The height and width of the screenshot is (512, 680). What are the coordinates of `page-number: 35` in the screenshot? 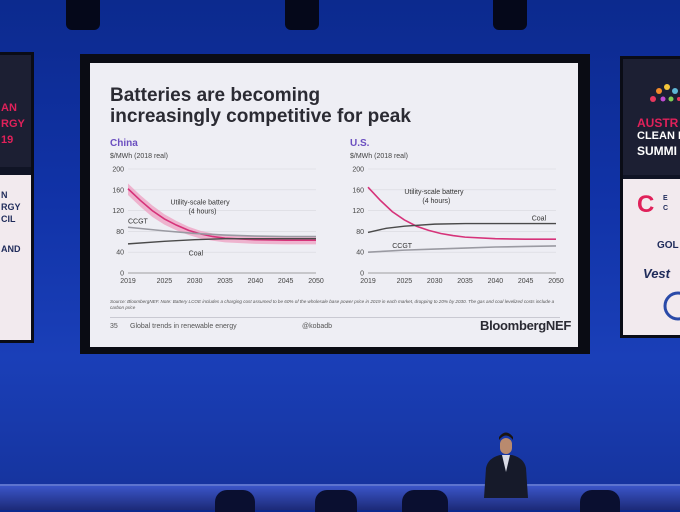 It's located at (114, 326).